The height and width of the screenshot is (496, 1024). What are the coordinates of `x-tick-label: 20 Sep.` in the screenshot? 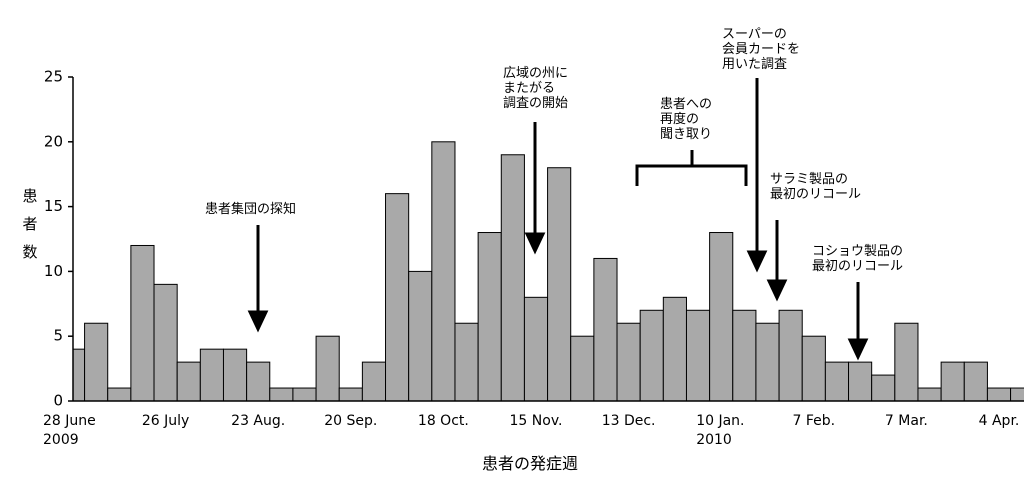 It's located at (351, 421).